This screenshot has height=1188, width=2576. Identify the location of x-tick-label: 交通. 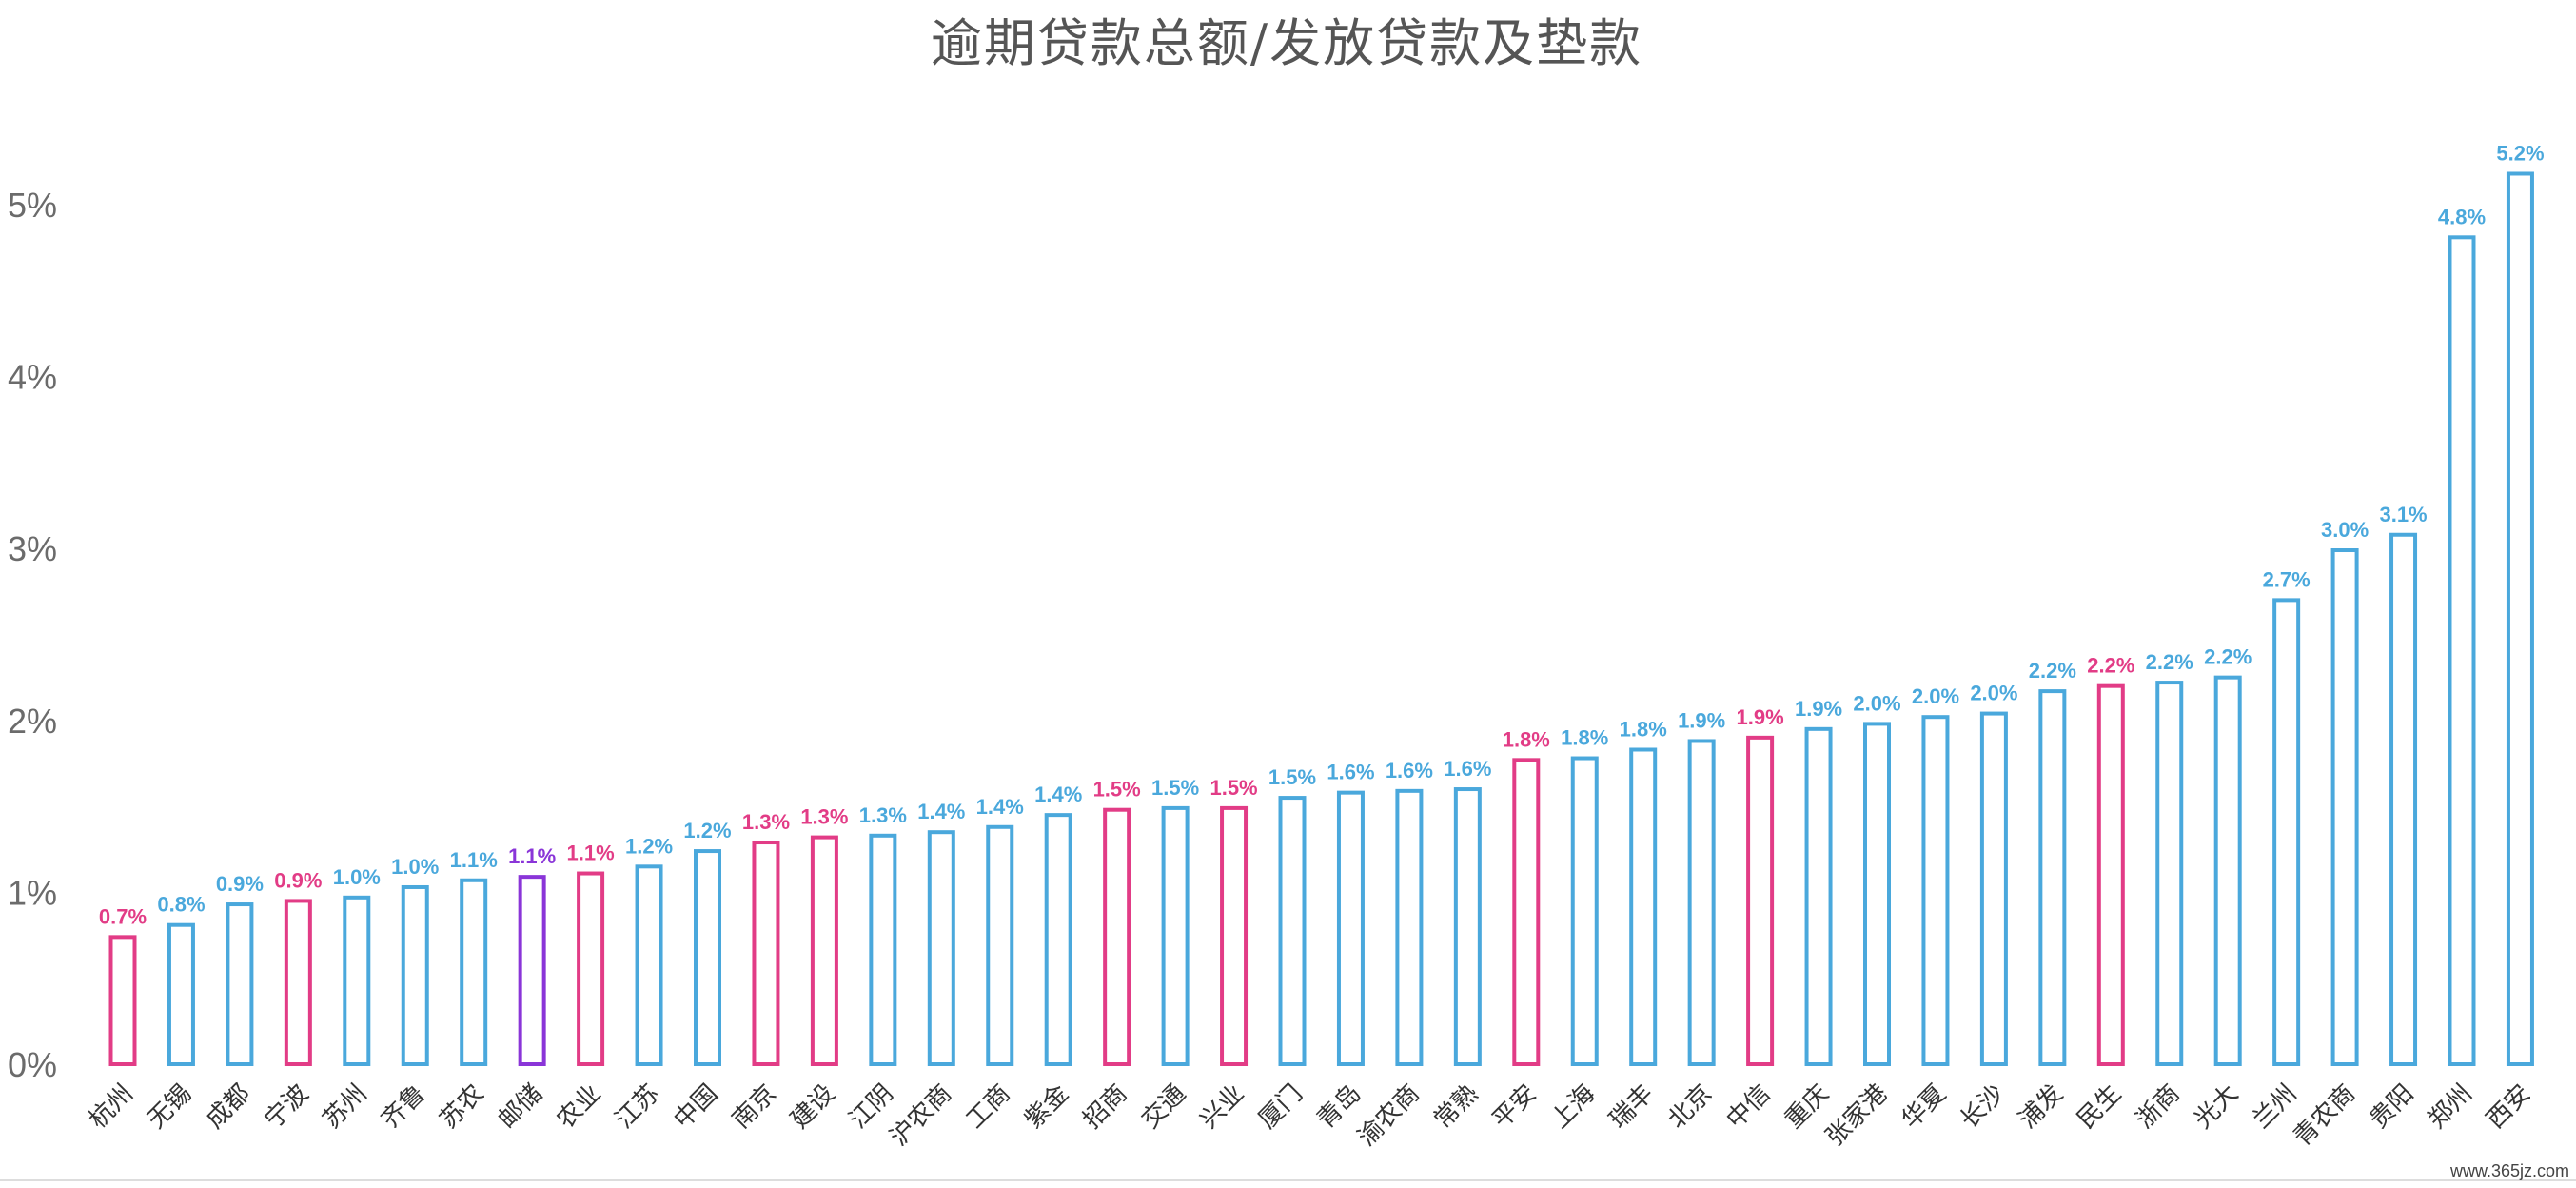
(1163, 1107).